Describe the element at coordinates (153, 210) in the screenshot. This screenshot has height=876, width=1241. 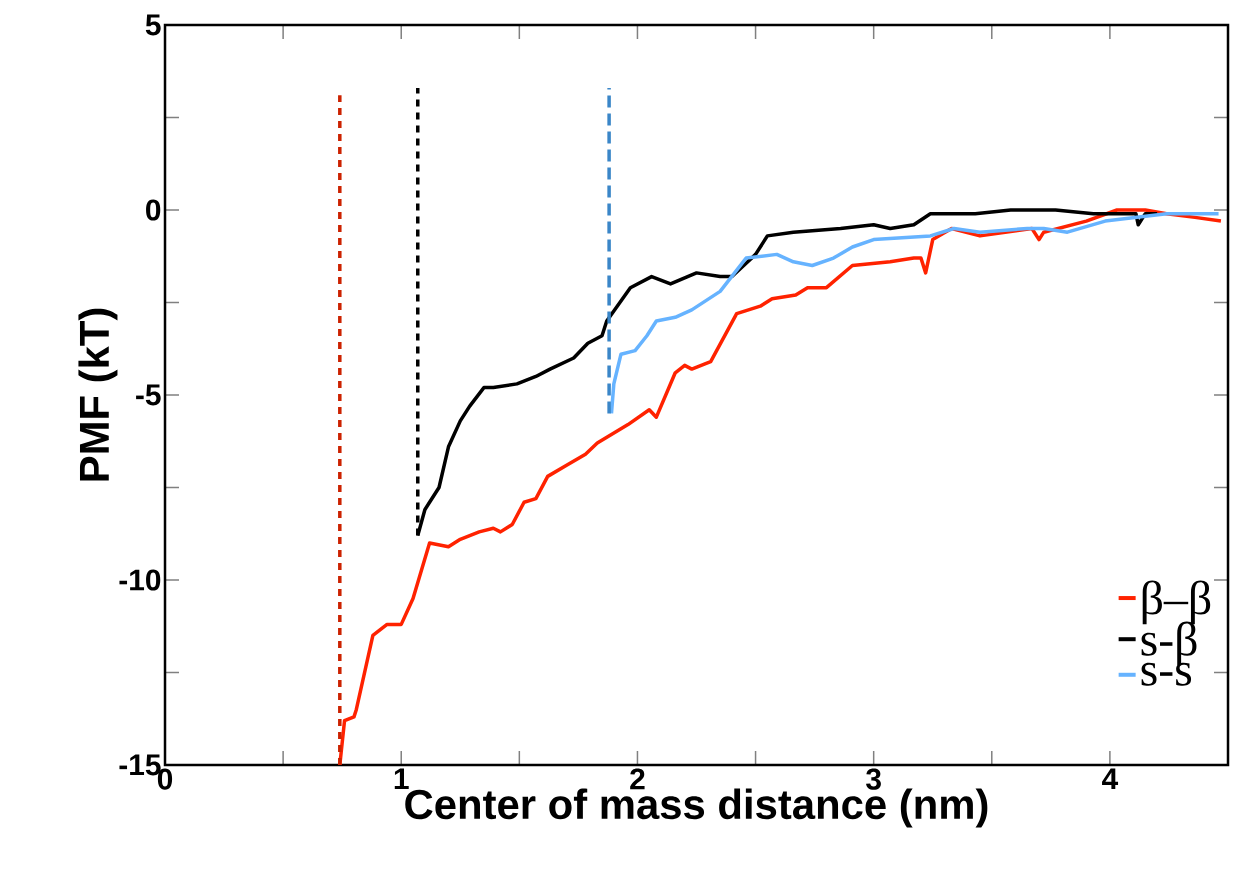
I see `y-tick-label: 0` at that location.